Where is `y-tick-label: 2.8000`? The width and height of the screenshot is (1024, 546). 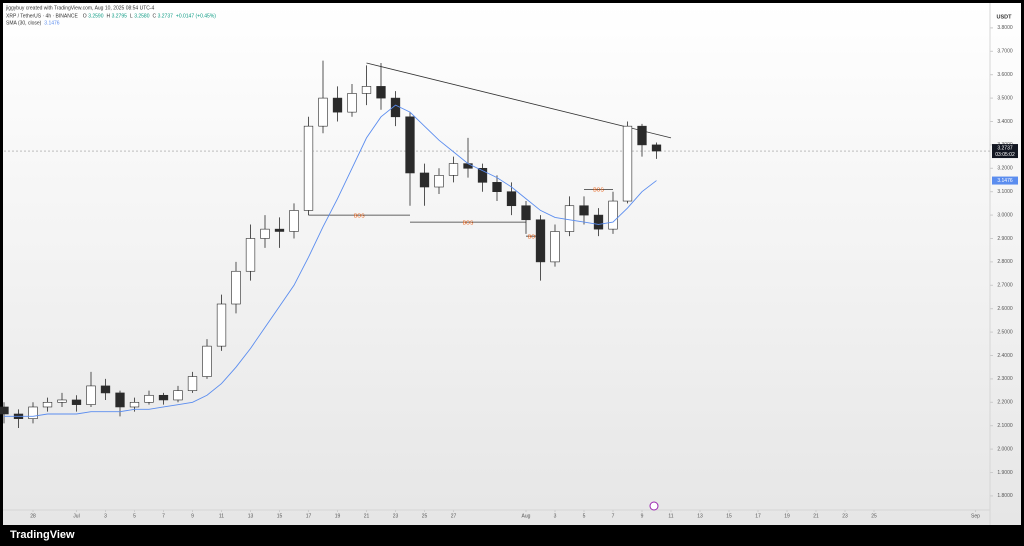 y-tick-label: 2.8000 is located at coordinates (1005, 262).